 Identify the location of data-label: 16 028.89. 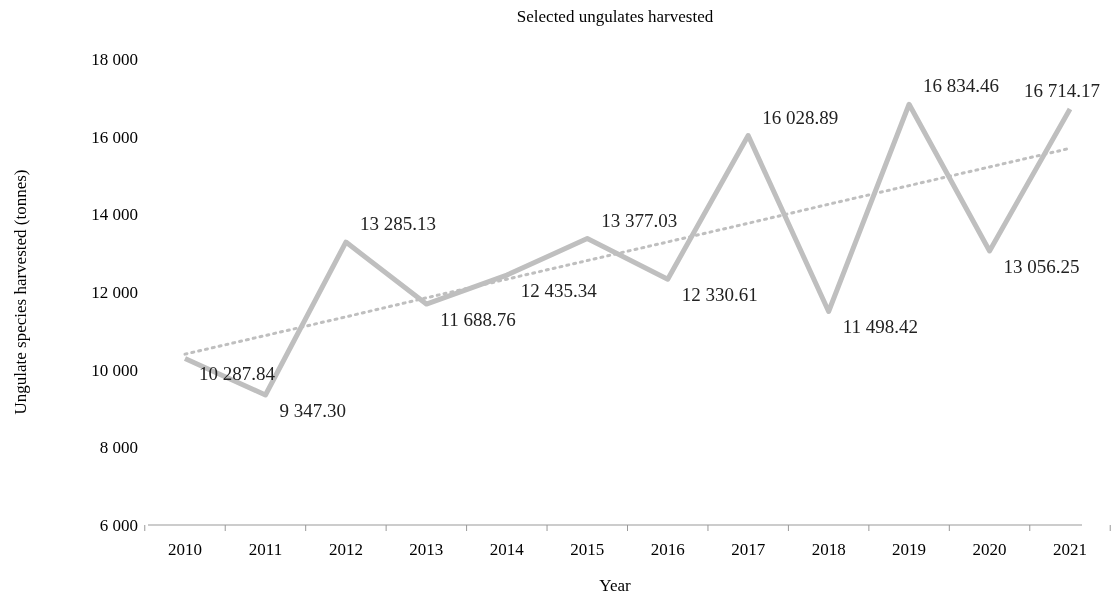
(800, 117).